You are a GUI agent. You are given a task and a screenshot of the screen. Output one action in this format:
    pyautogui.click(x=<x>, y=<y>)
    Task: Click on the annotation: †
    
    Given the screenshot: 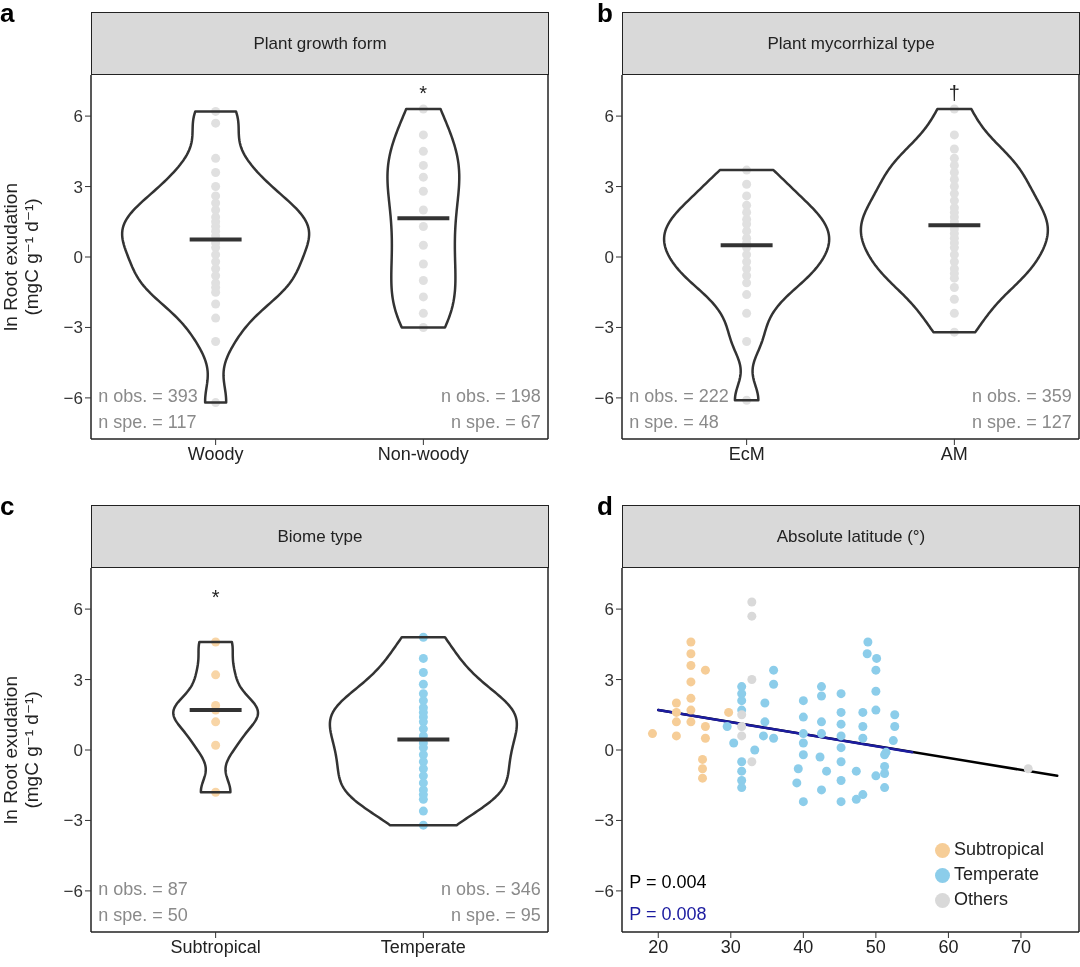 What is the action you would take?
    pyautogui.click(x=954, y=93)
    